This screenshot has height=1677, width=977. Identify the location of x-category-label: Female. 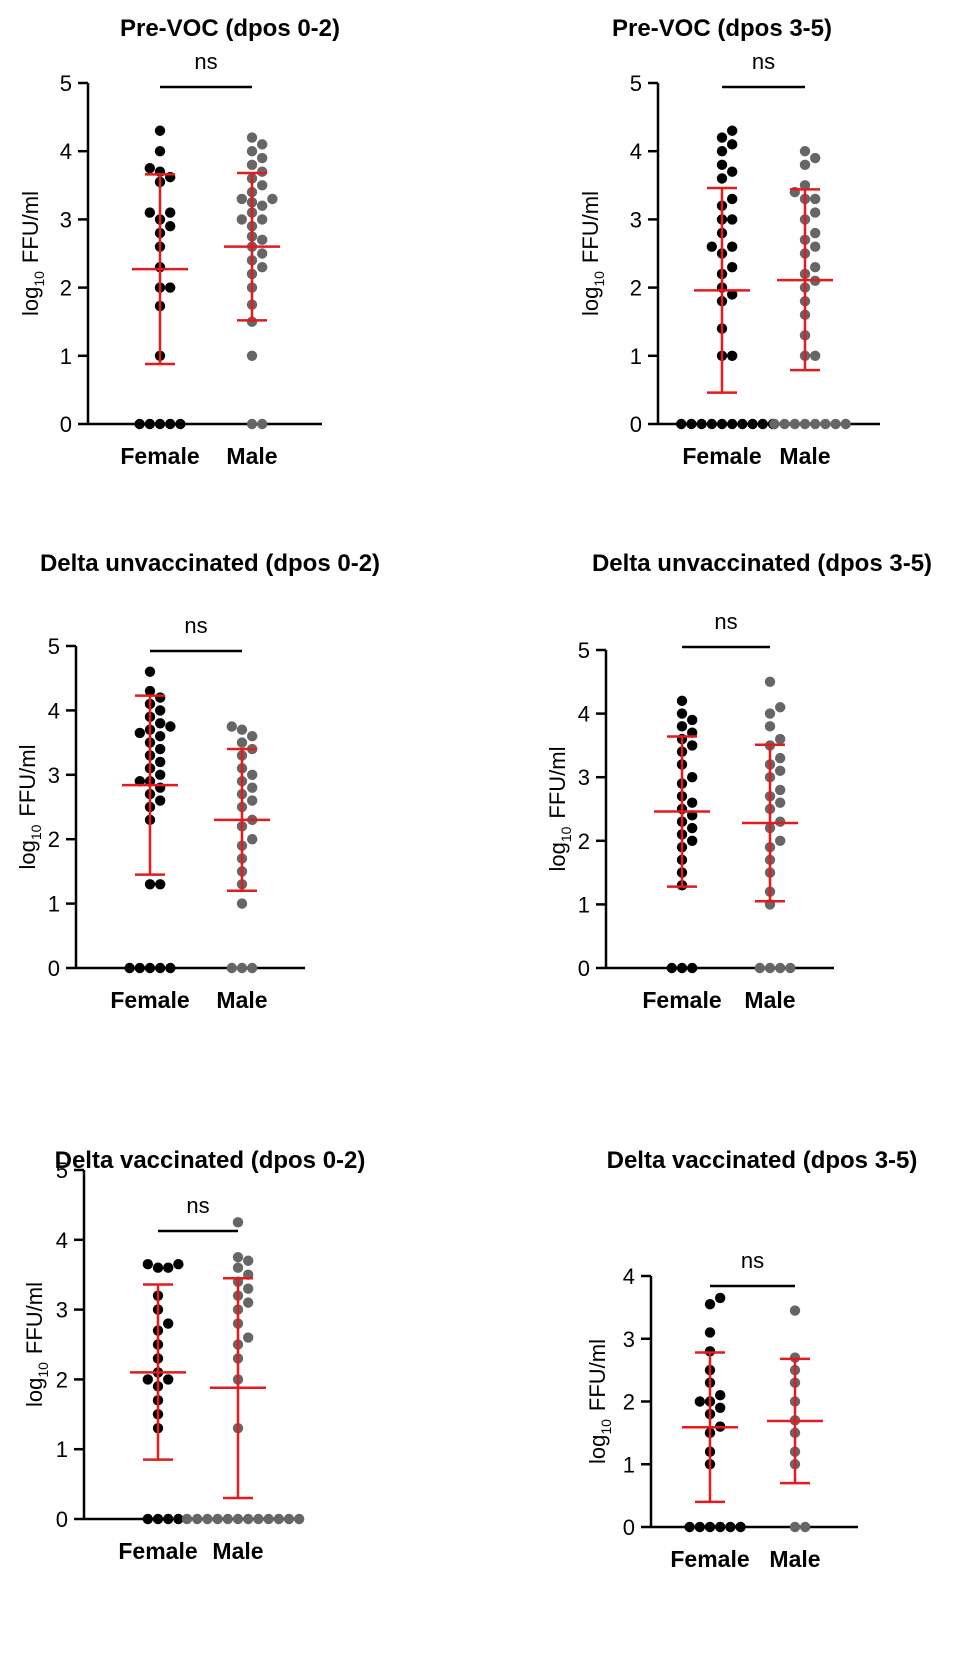
(159, 456).